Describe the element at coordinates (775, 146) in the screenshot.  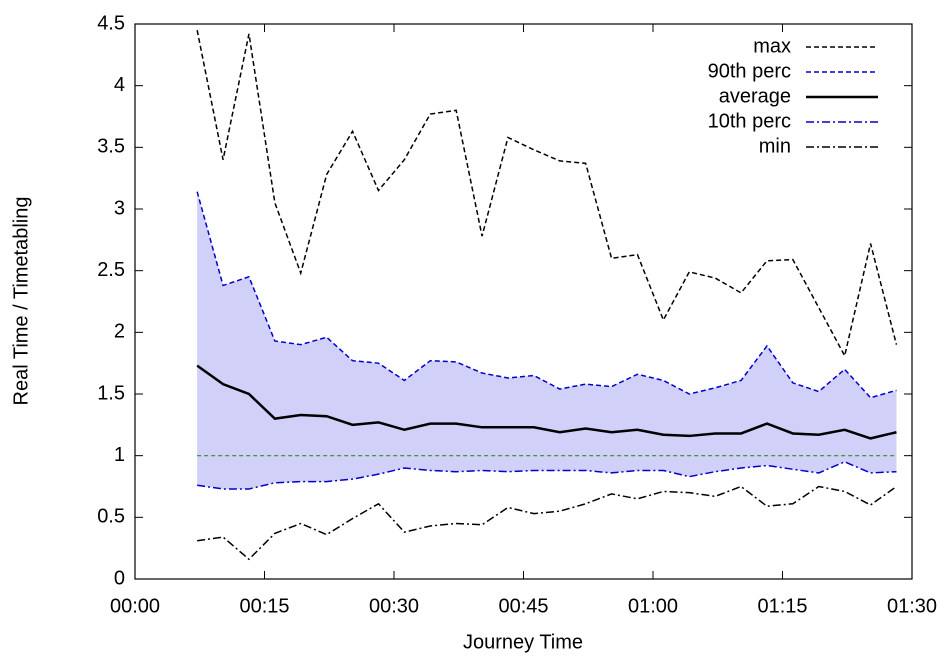
I see `legend-label: min` at that location.